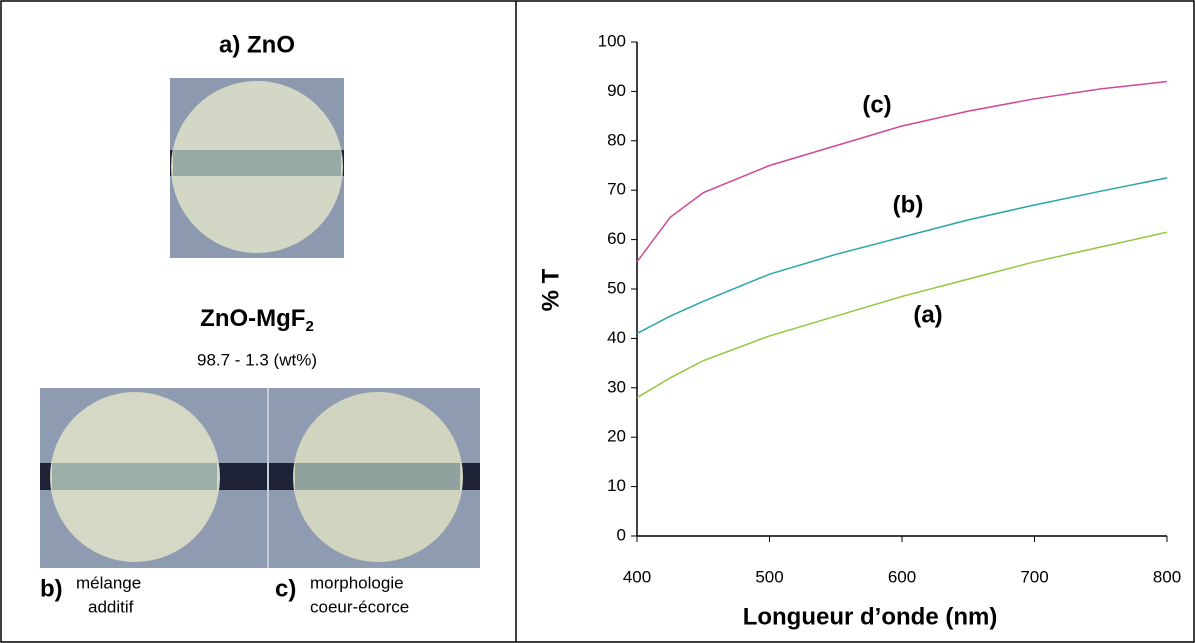  I want to click on y-tick-label: 40, so click(616, 337).